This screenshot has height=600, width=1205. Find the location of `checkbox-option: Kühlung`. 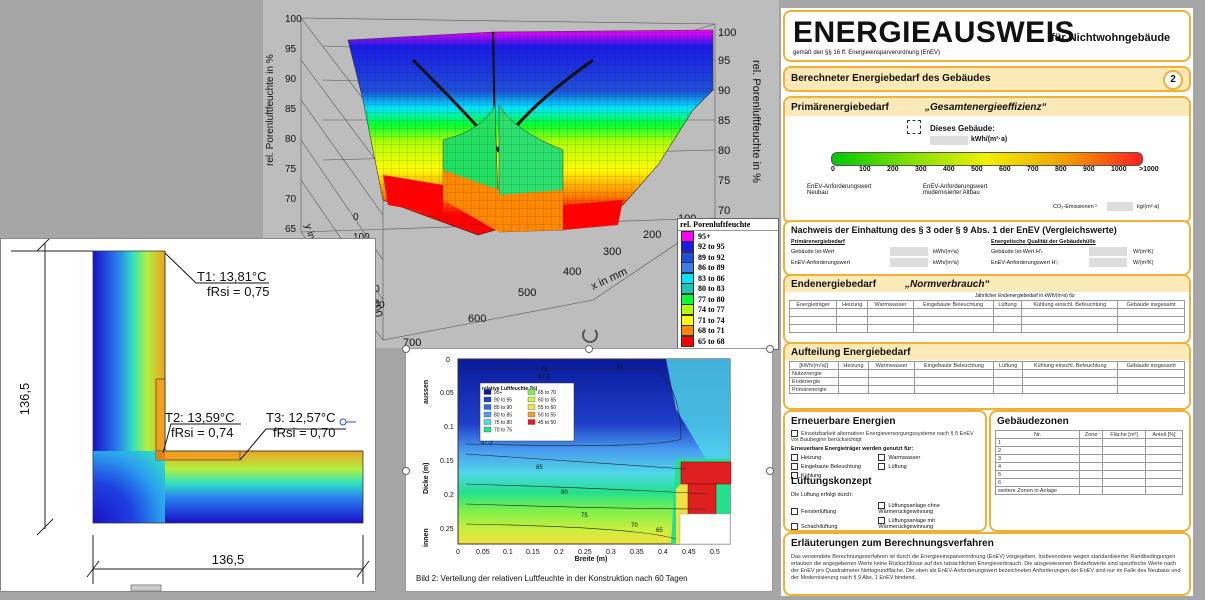

checkbox-option: Kühlung is located at coordinates (834, 475).